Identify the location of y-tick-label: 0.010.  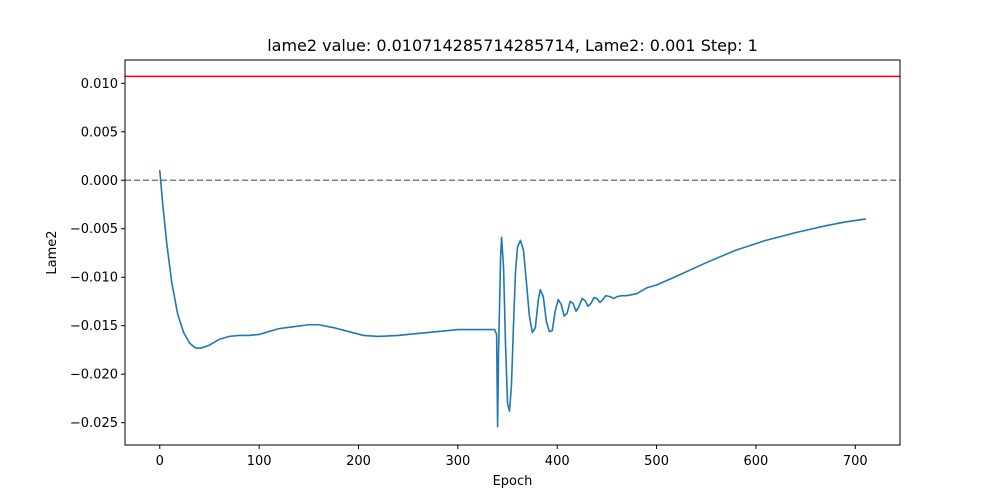
(99, 84).